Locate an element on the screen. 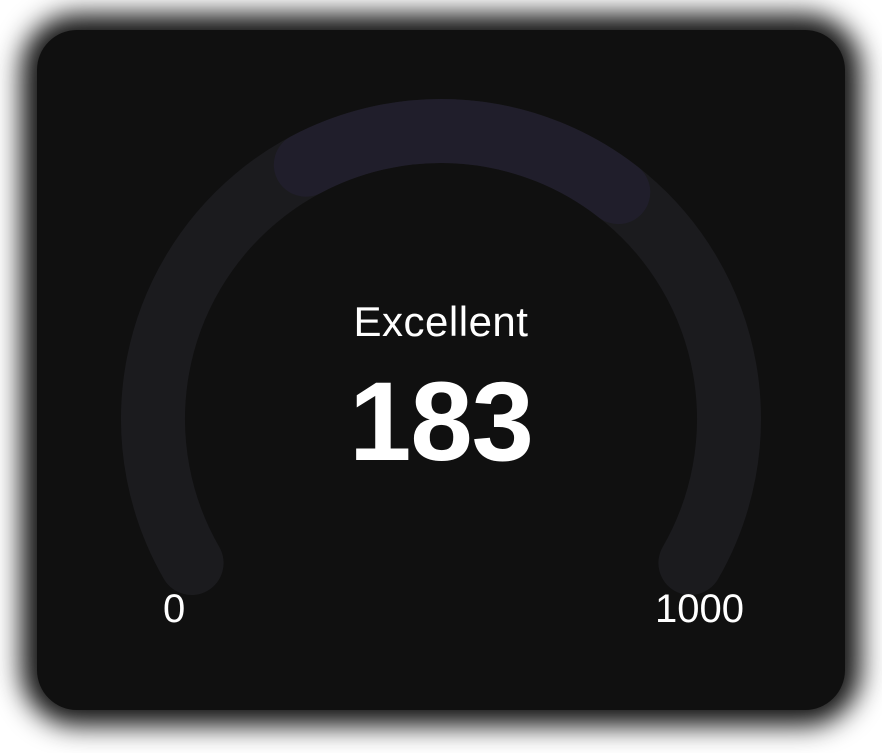 The height and width of the screenshot is (753, 882). gauge-min-label: 0 is located at coordinates (174, 609).